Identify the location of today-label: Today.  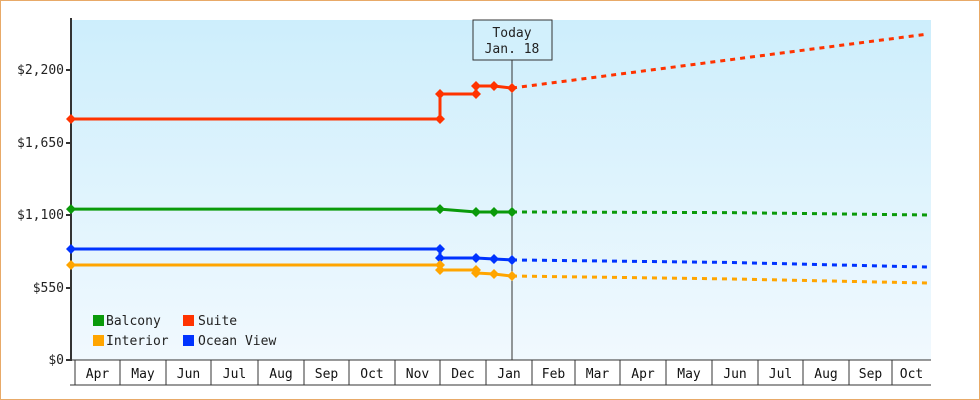
(511, 33).